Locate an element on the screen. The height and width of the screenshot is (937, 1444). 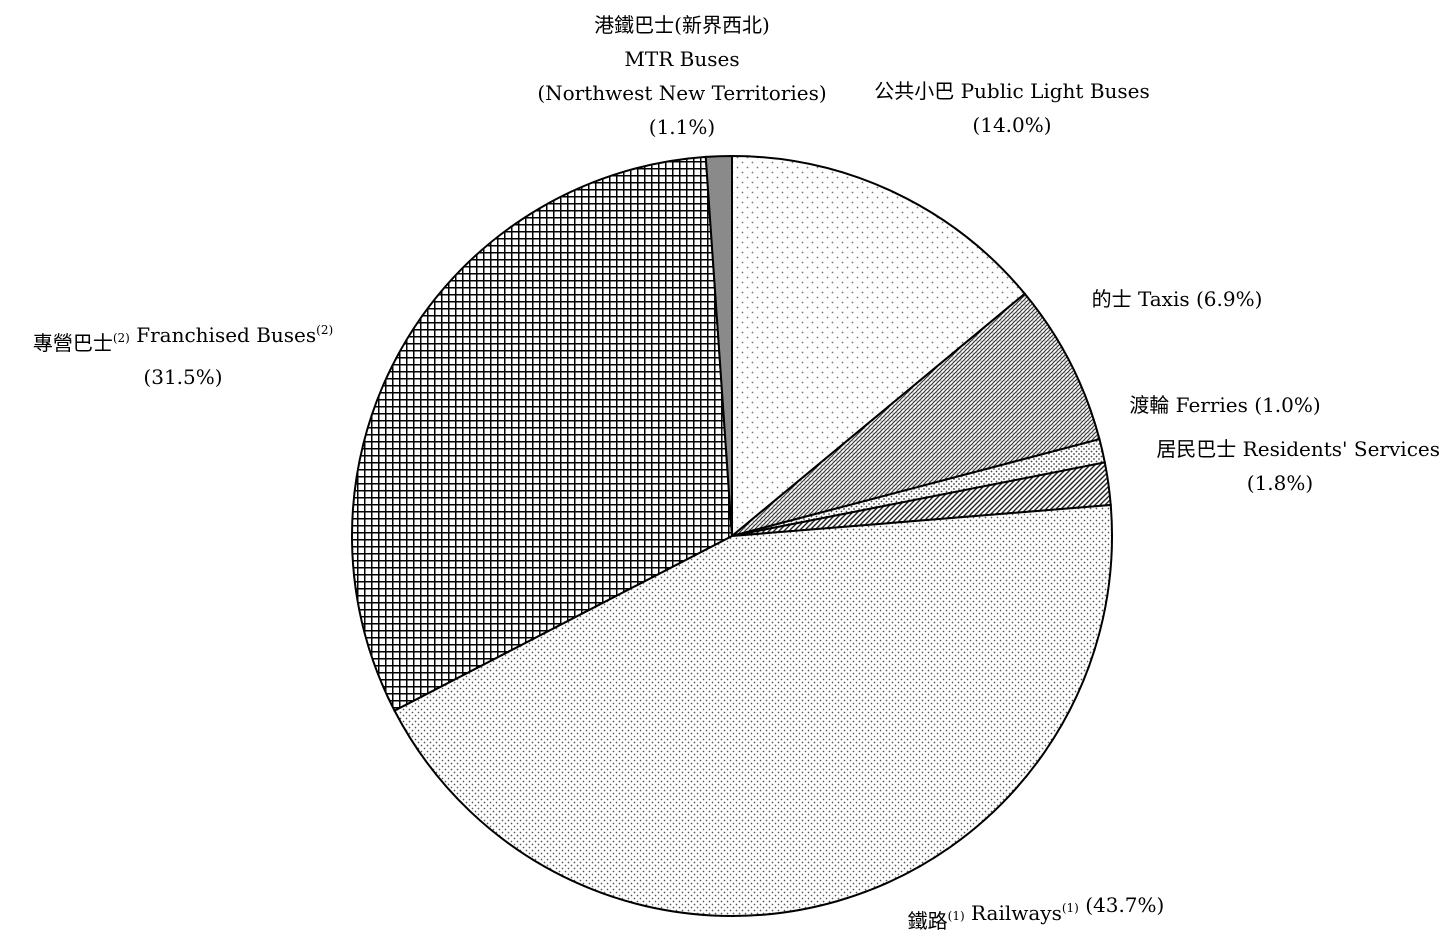
label-residents-services: 居民巴士 Residents' Services (1.8%) is located at coordinates (1298, 466).